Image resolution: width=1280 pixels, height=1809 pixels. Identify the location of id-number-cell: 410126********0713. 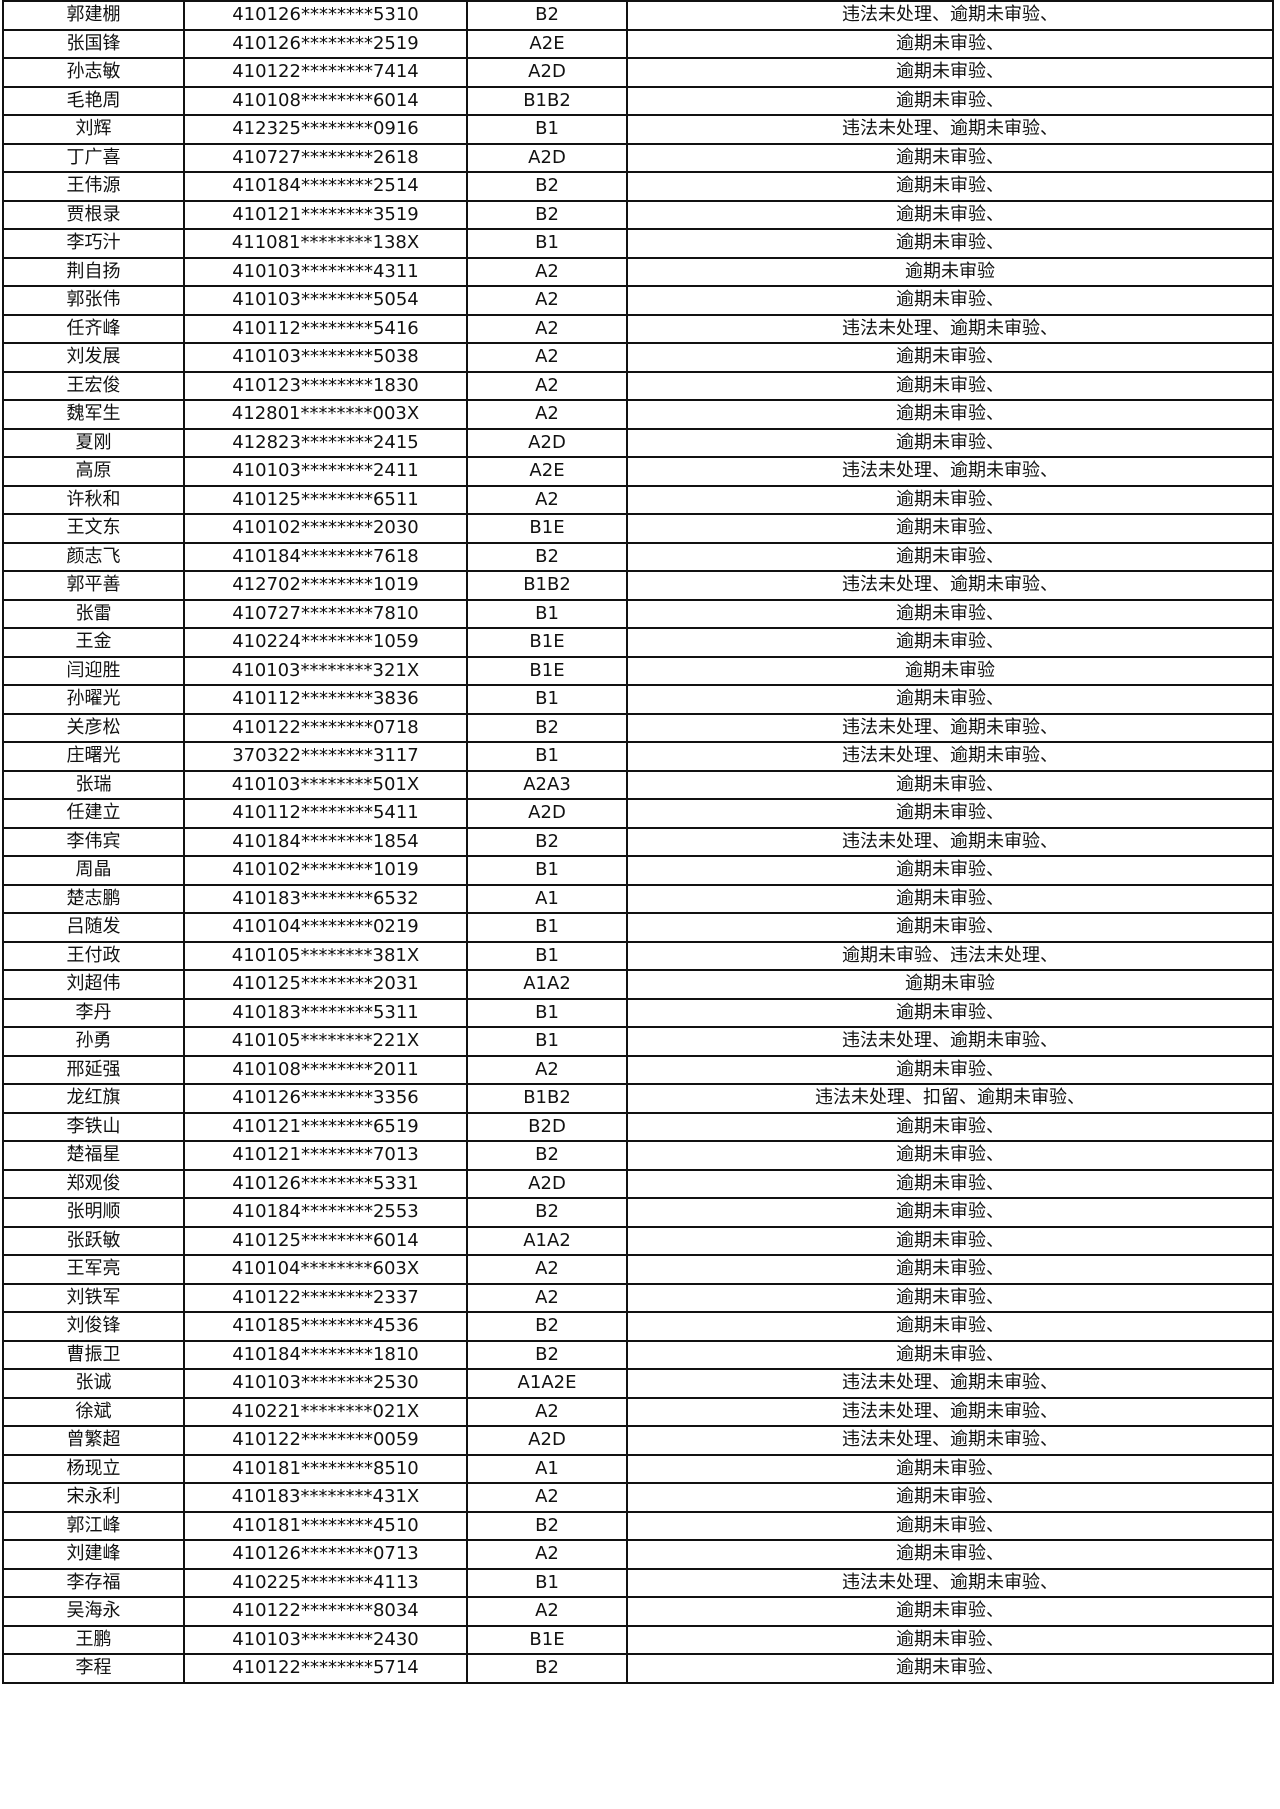
(325, 1554).